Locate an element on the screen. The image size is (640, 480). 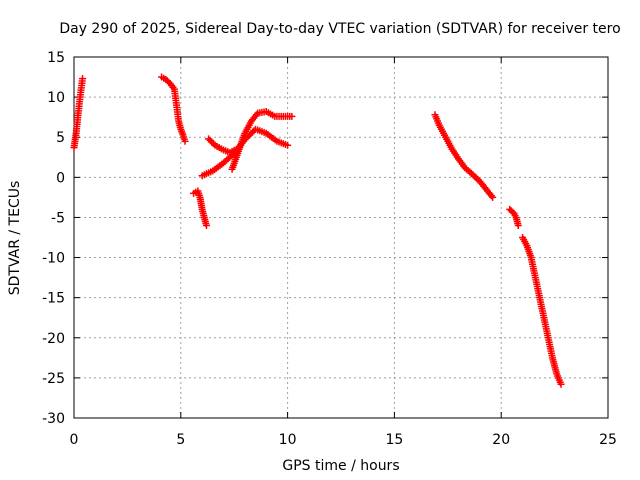
y-tick-label: 5 is located at coordinates (60, 138).